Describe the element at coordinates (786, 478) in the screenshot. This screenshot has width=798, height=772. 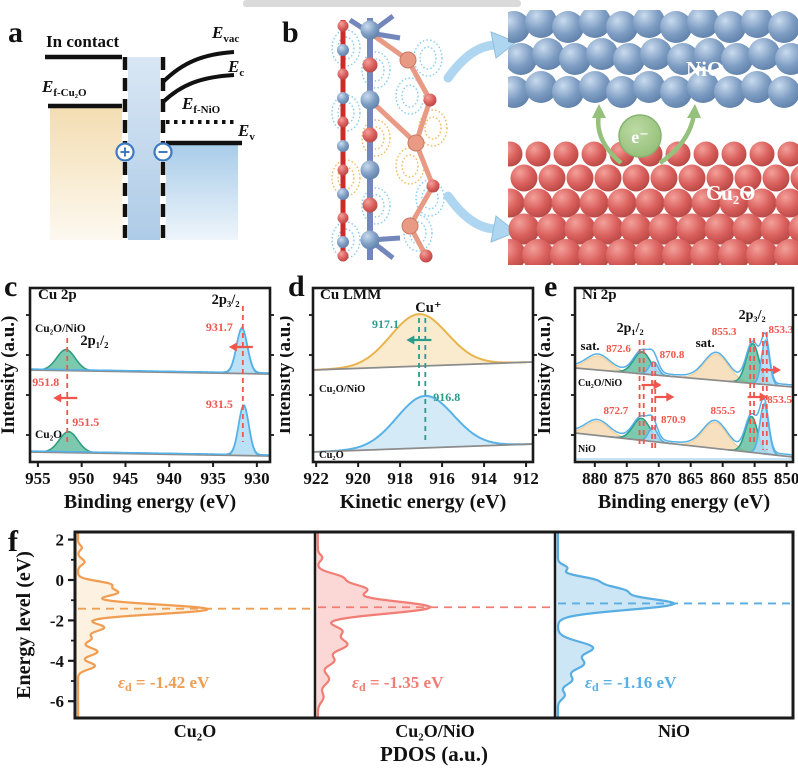
I see `svg-text: 850` at that location.